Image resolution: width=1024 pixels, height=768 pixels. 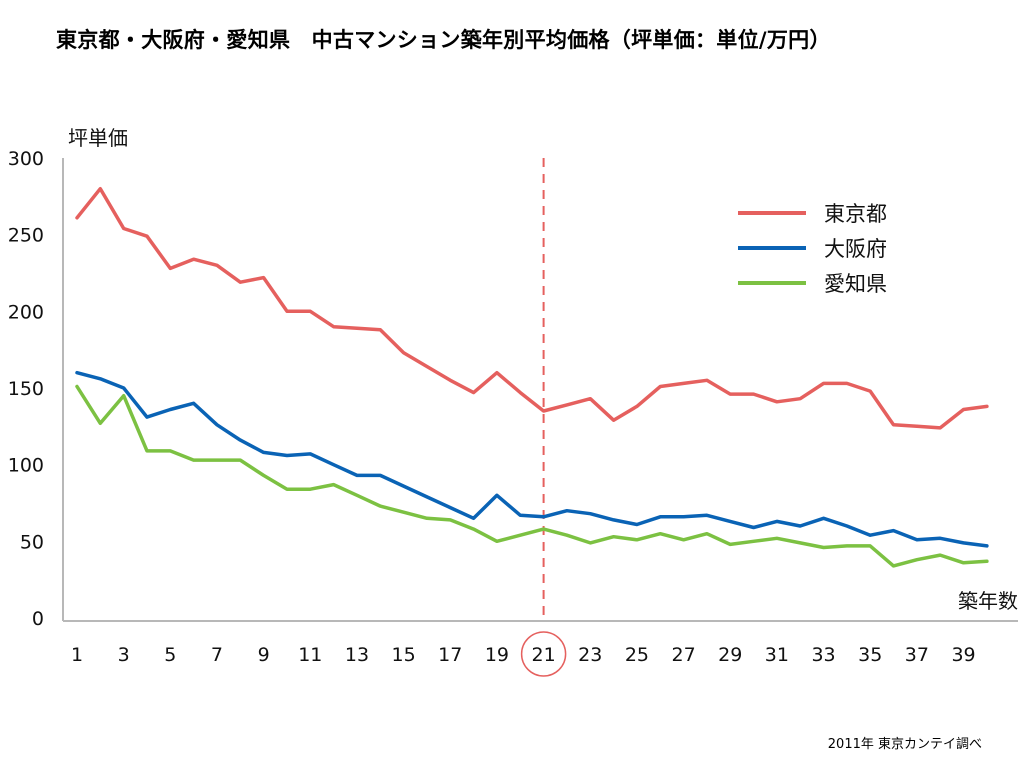 What do you see at coordinates (683, 655) in the screenshot?
I see `x-tick-label: 27` at bounding box center [683, 655].